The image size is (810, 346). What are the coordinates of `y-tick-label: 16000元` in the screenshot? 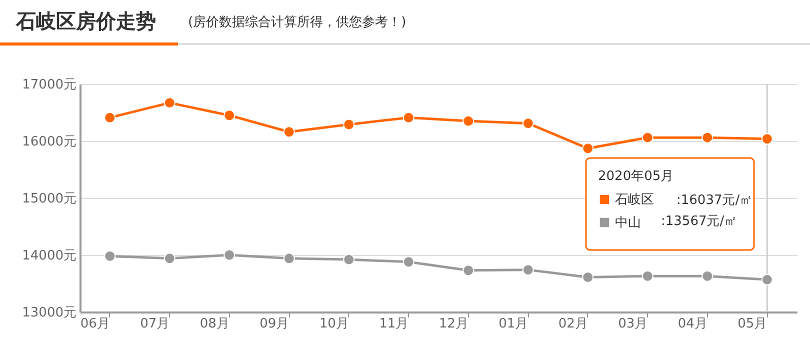 It's located at (49, 142).